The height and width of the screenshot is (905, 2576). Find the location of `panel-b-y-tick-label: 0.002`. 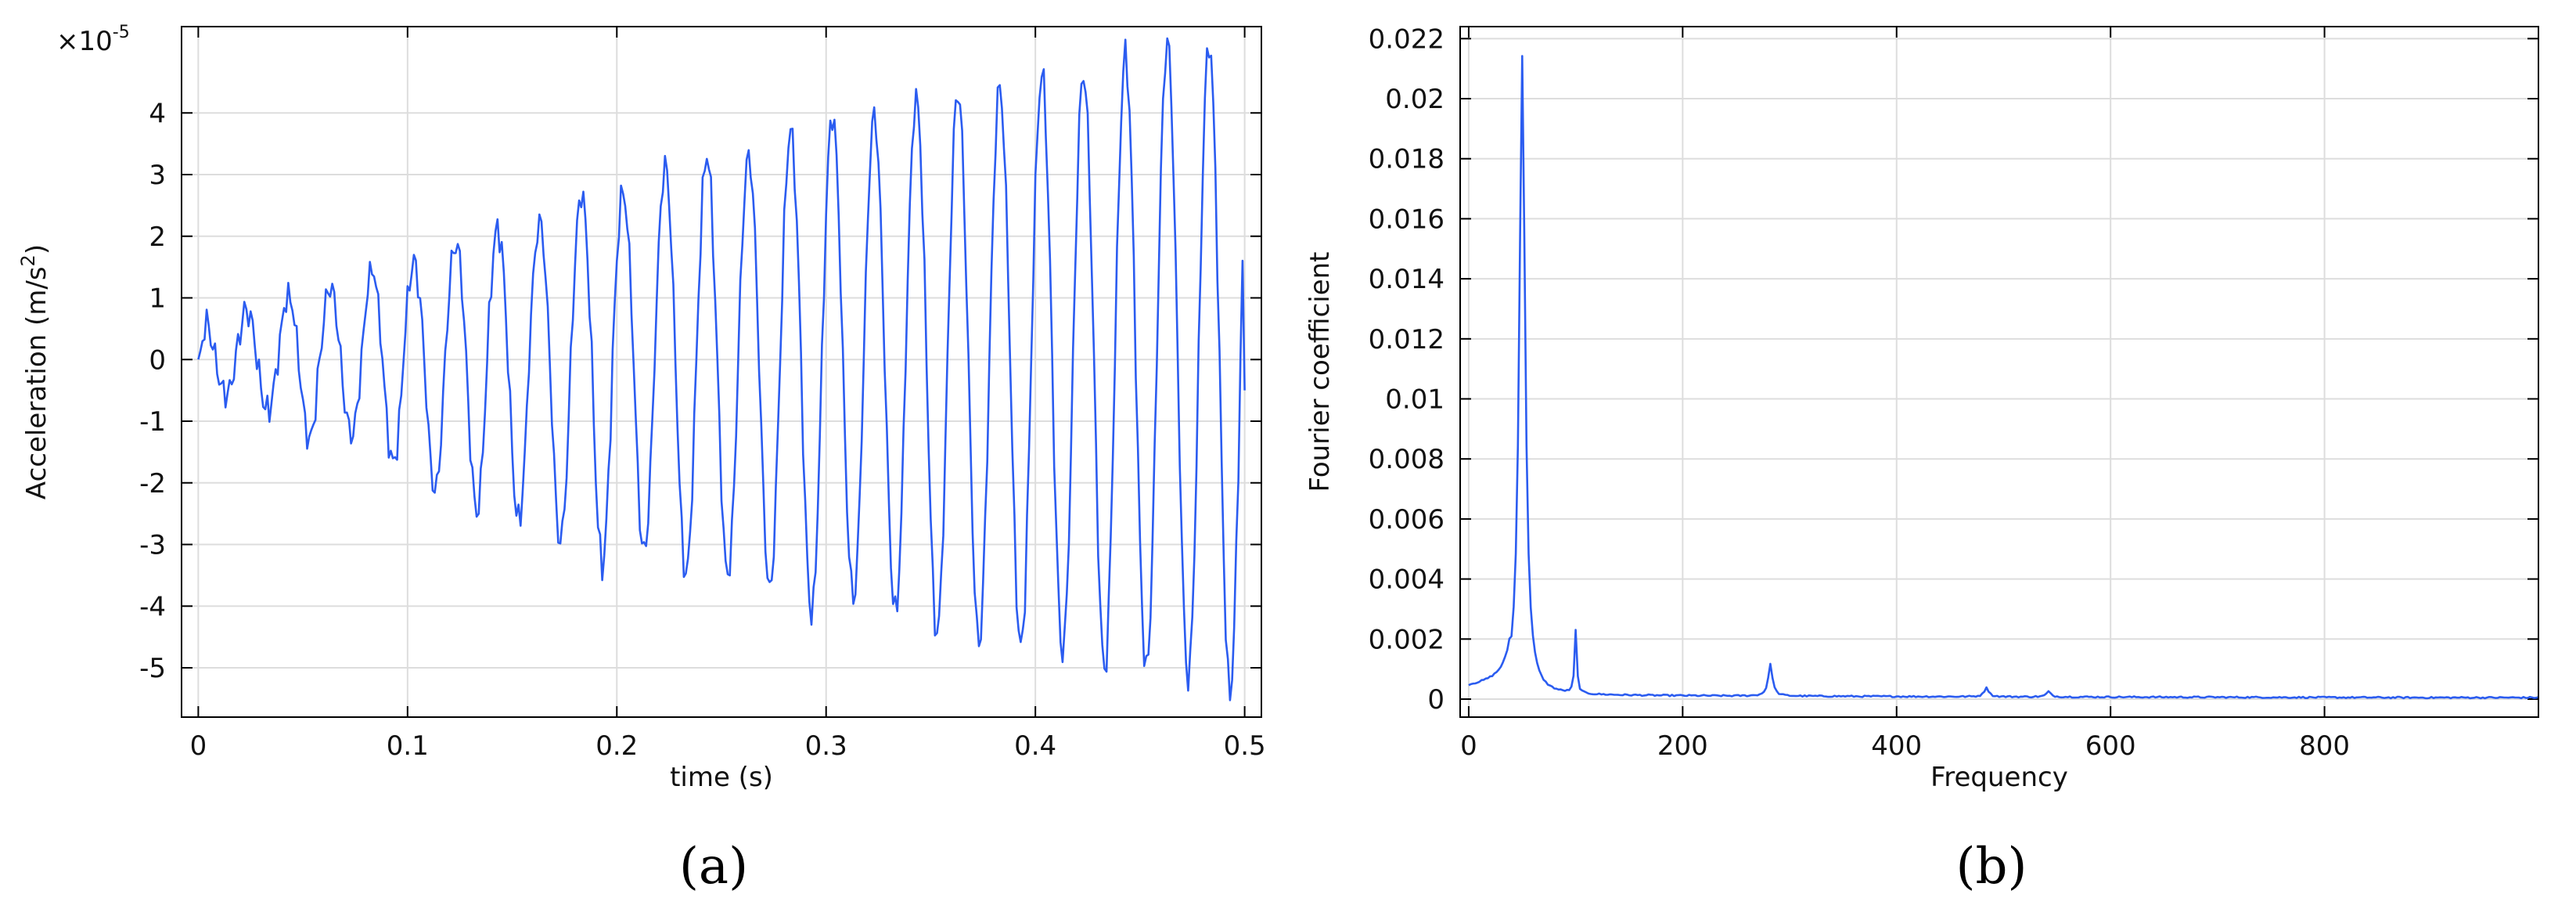

panel-b-y-tick-label: 0.002 is located at coordinates (1407, 639).